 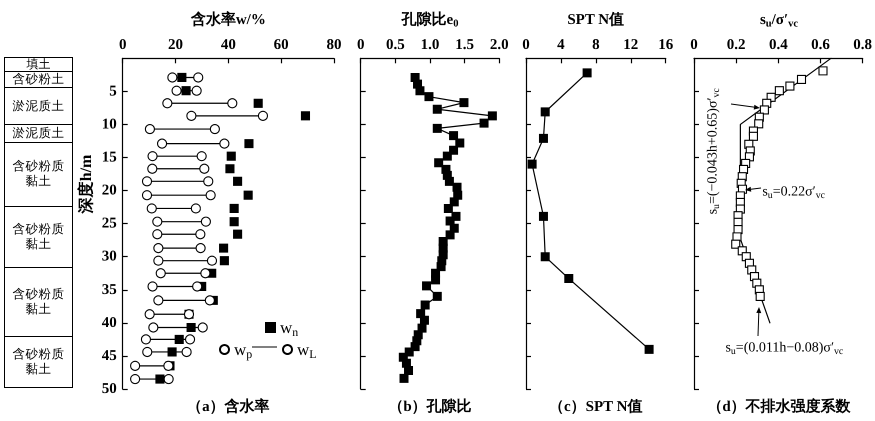 I want to click on y-tick-label: 45, so click(x=109, y=356).